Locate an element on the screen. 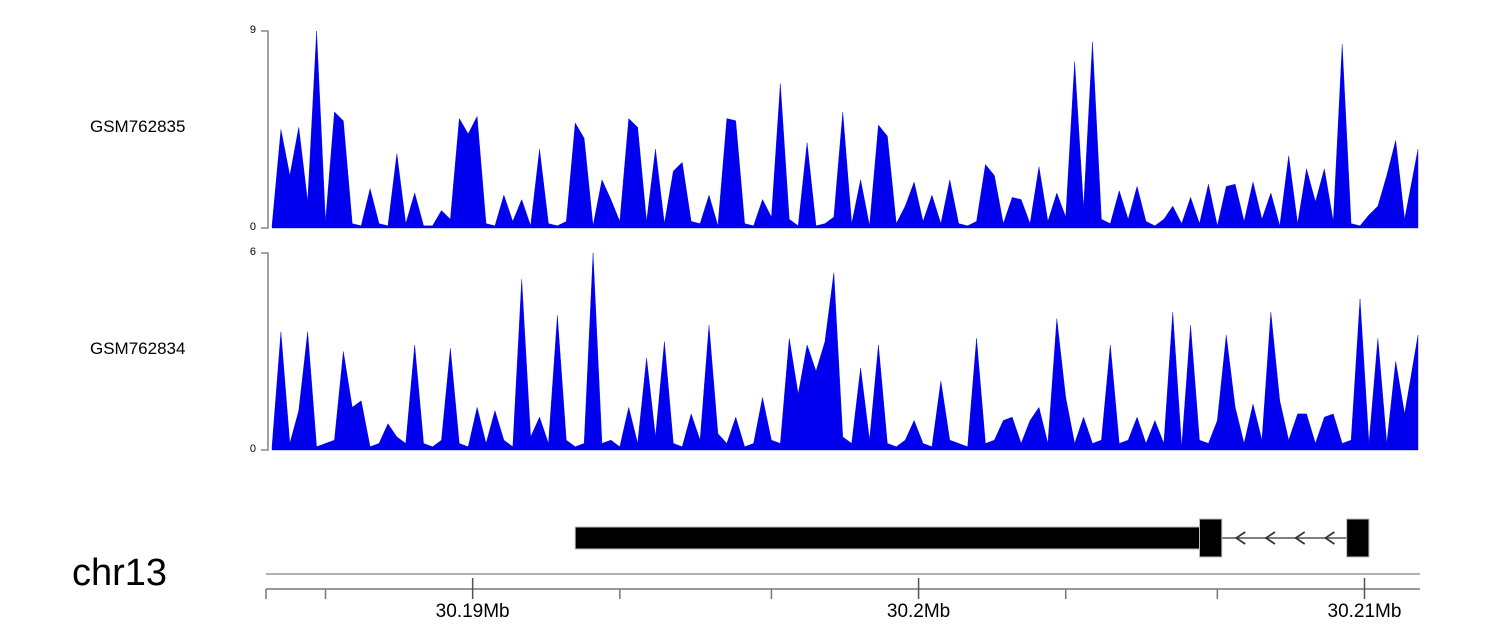 This screenshot has width=1500, height=640. track-1-axis-max: 6 is located at coordinates (252, 252).